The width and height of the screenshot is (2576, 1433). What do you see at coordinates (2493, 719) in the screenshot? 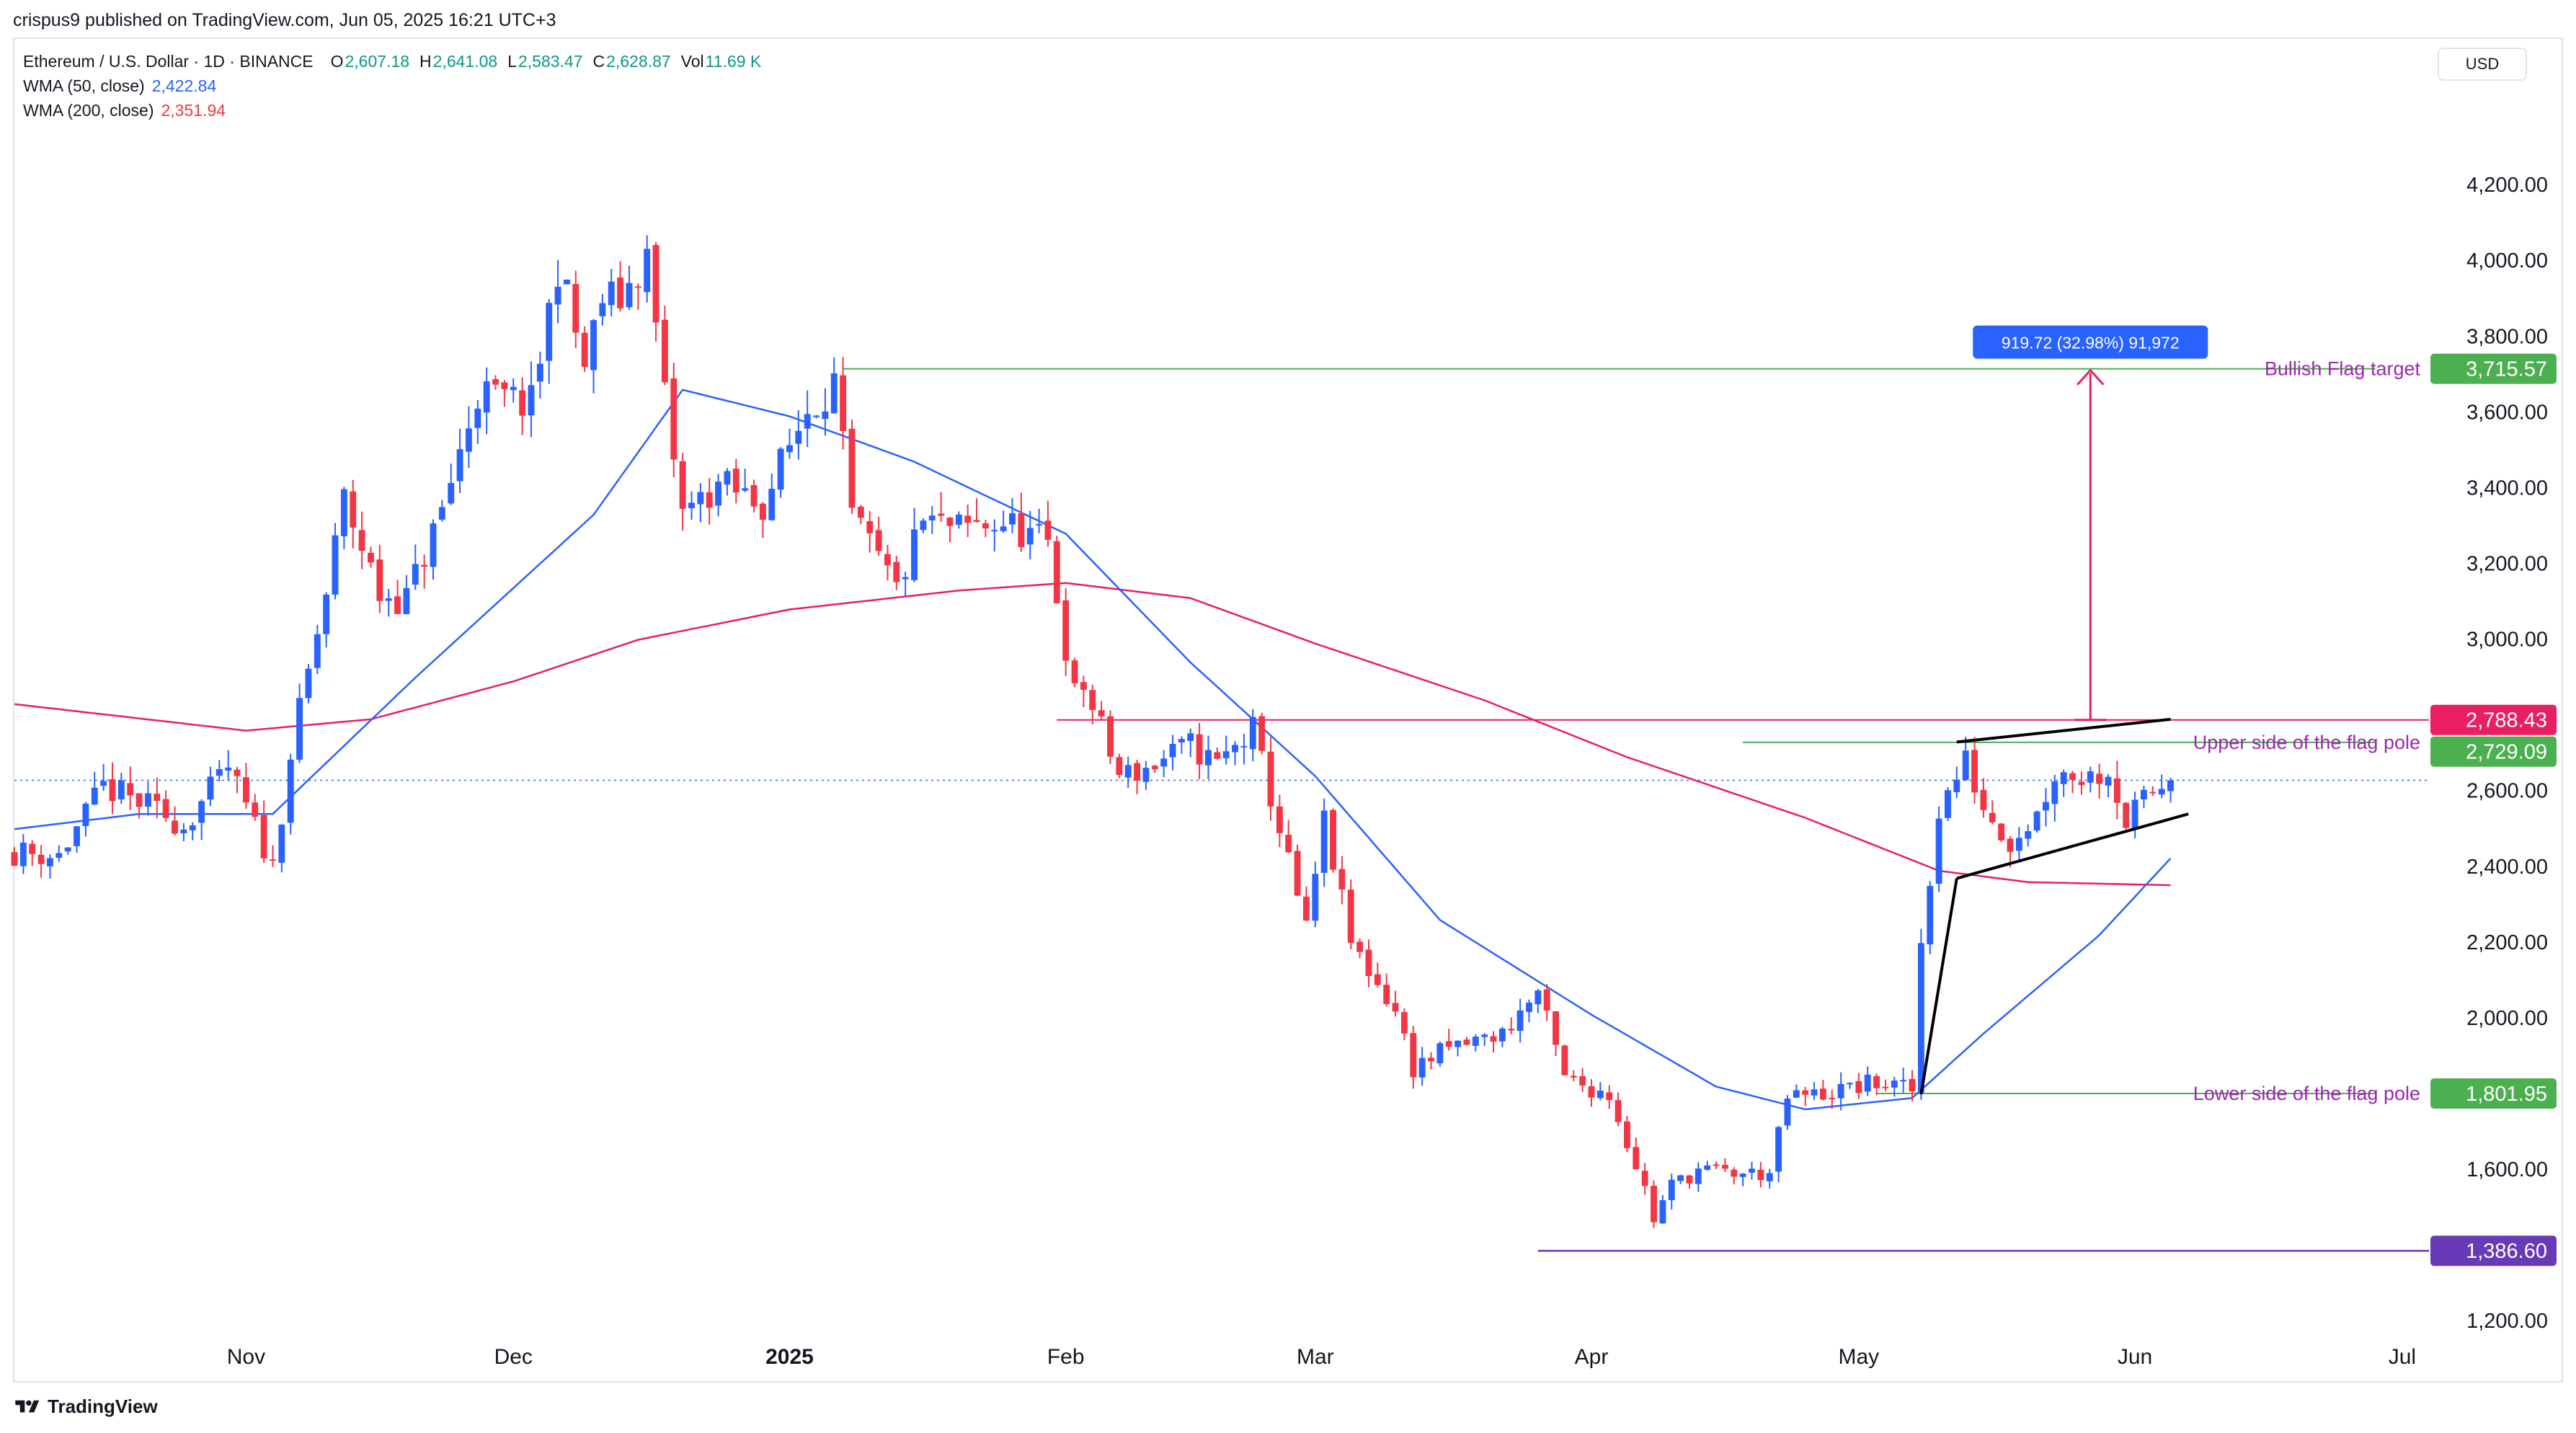
I see `resistance-price-badge` at bounding box center [2493, 719].